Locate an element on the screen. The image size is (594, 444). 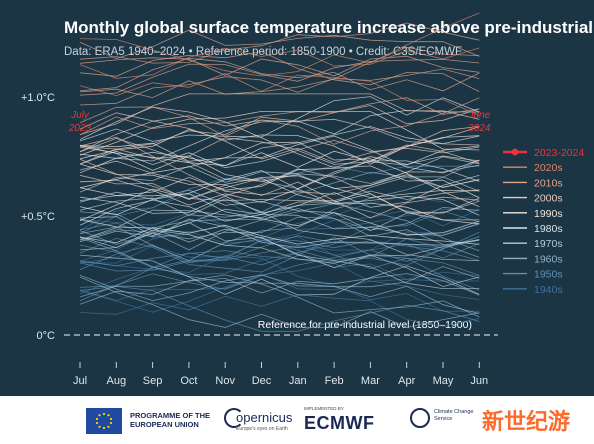
y-tick-label: +0.5°C is located at coordinates (38, 217).